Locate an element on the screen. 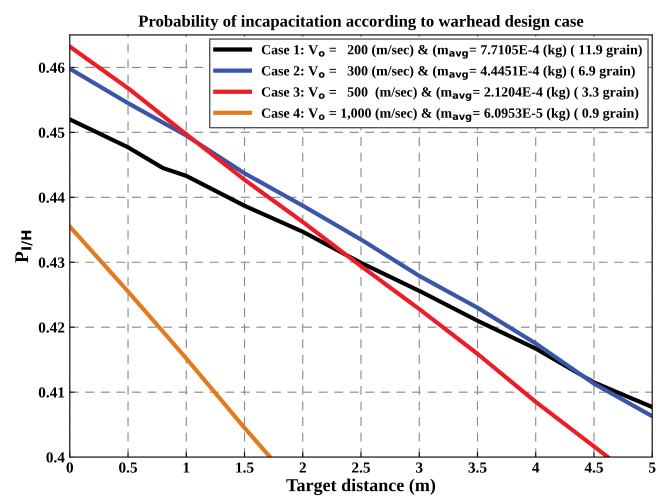 This screenshot has width=671, height=499. legend-label: Case 2: V$_{o}$ = 300 (m/sec) & (m$_{avg}$= 4.4451E-4 (kg) ( 6.9 grain) is located at coordinates (448, 73).